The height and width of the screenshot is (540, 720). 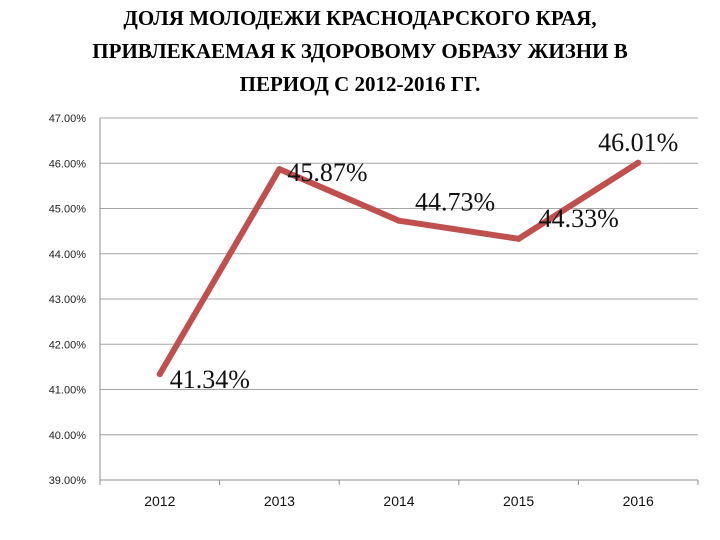 I want to click on x-tick-label: 2013, so click(x=279, y=501).